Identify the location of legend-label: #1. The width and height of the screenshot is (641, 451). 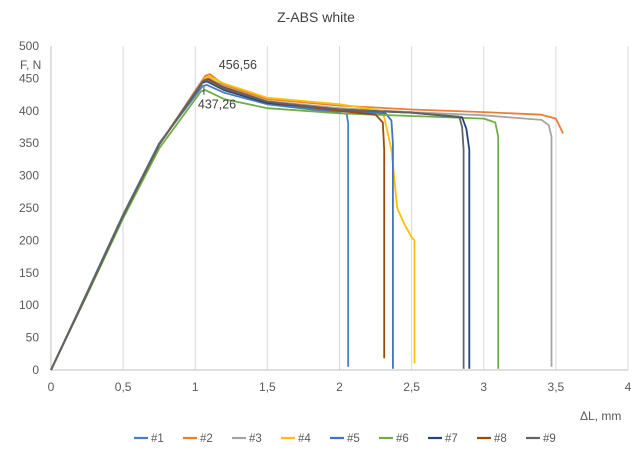
(157, 439).